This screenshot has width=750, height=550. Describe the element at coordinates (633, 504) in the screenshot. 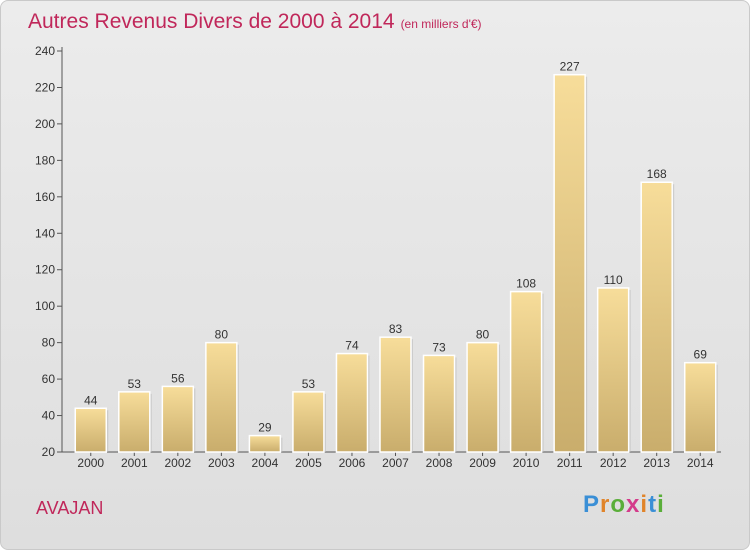

I see `logo-letter: x` at that location.